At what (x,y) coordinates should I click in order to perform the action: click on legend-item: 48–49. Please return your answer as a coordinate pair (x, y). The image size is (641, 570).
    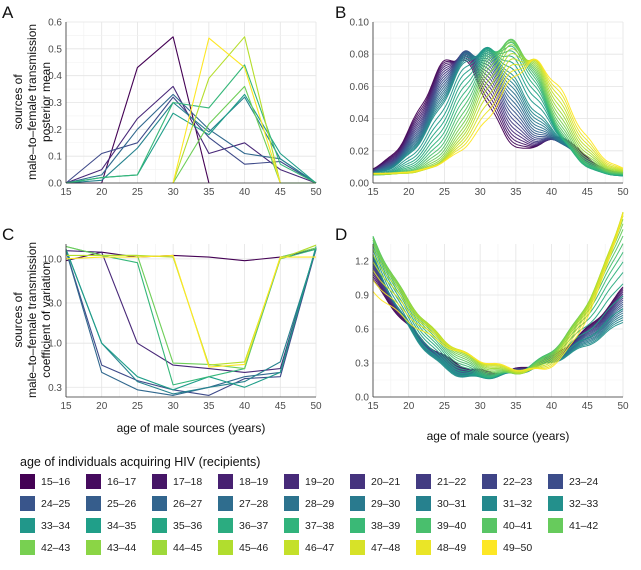
    Looking at the image, I should click on (449, 547).